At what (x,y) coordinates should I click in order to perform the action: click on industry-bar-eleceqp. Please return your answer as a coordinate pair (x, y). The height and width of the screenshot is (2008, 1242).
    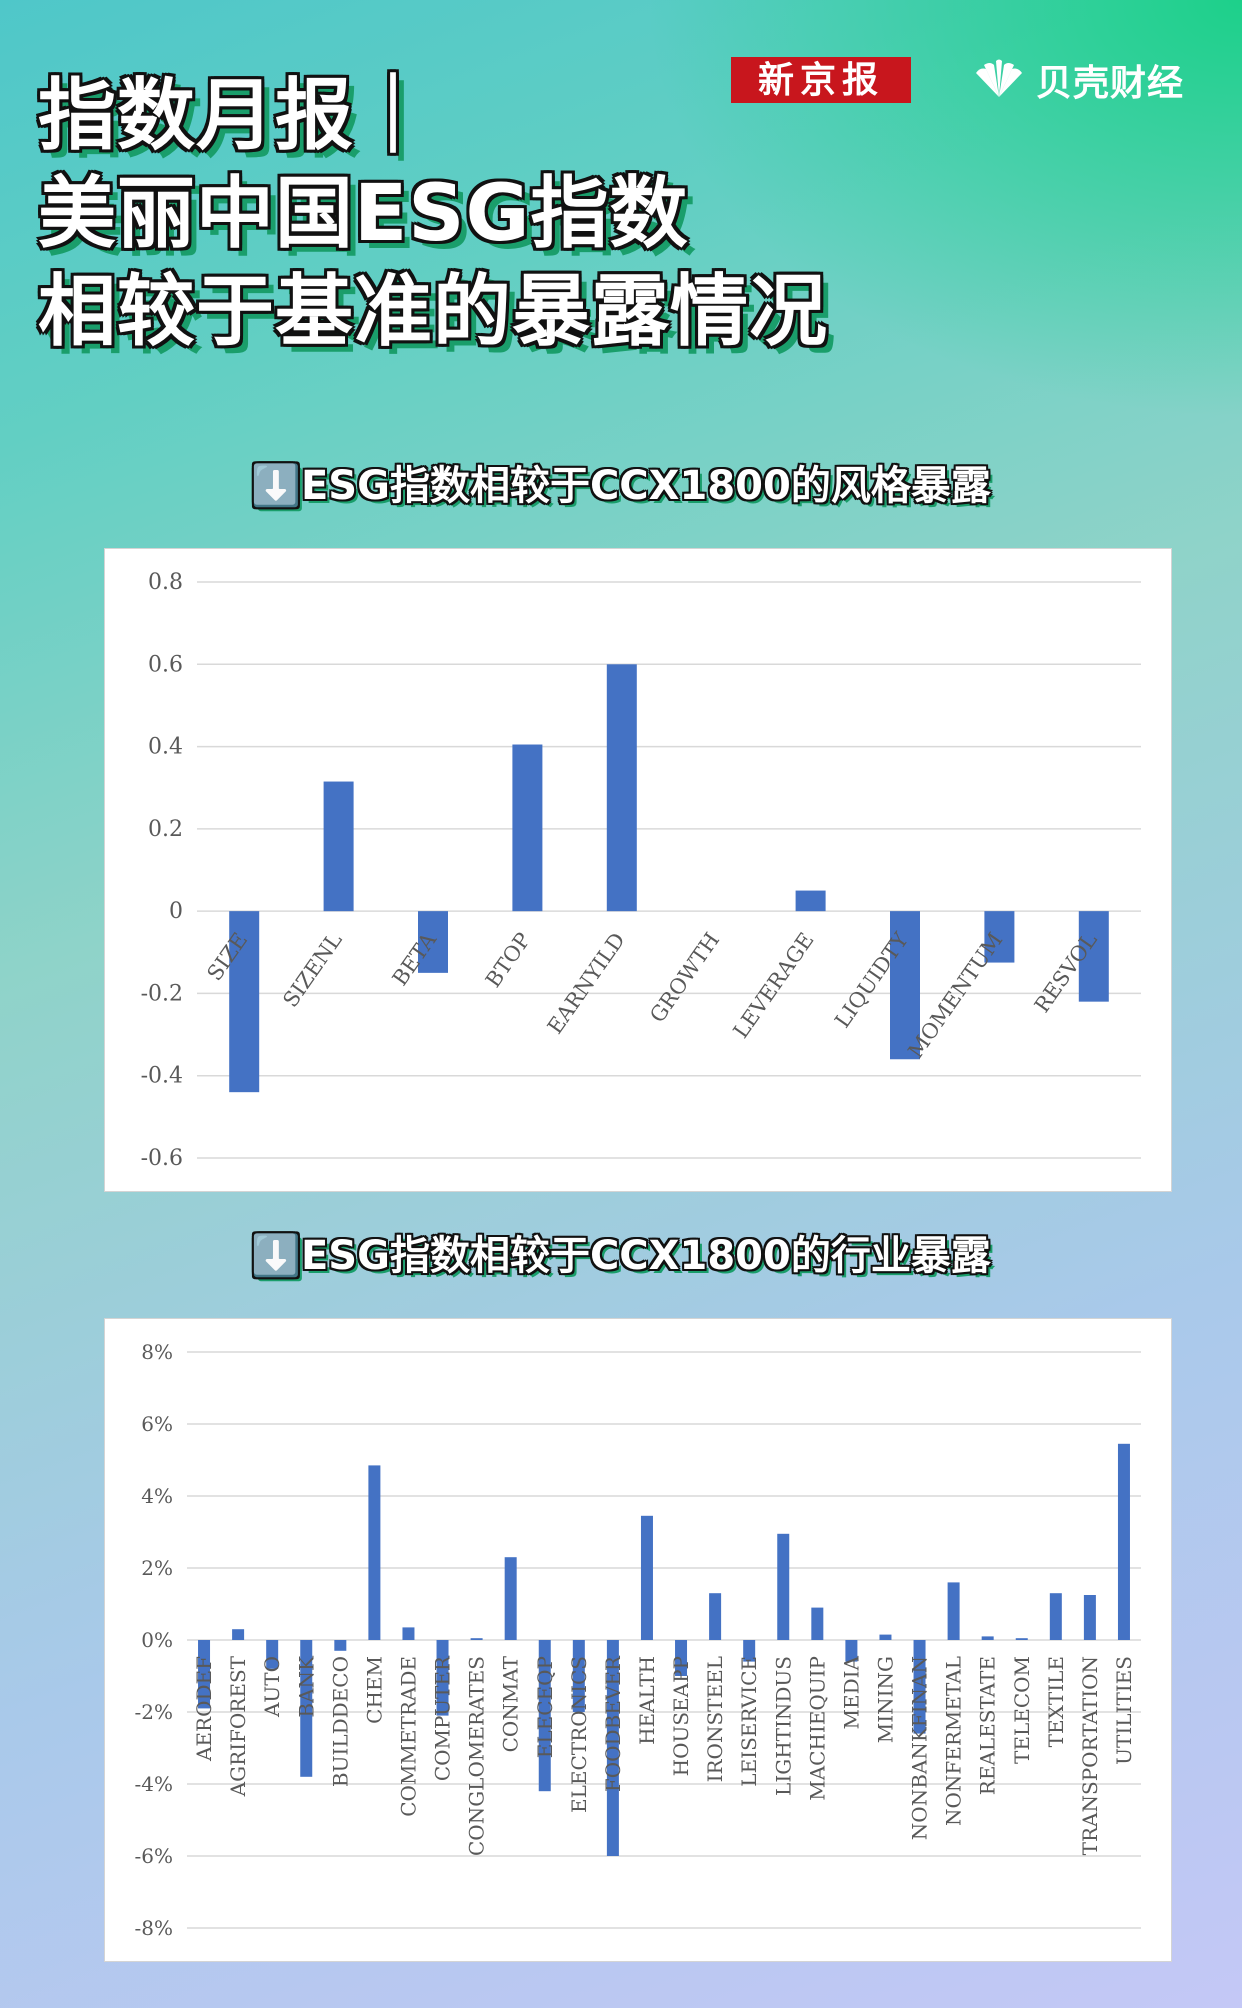
    Looking at the image, I should click on (544, 1716).